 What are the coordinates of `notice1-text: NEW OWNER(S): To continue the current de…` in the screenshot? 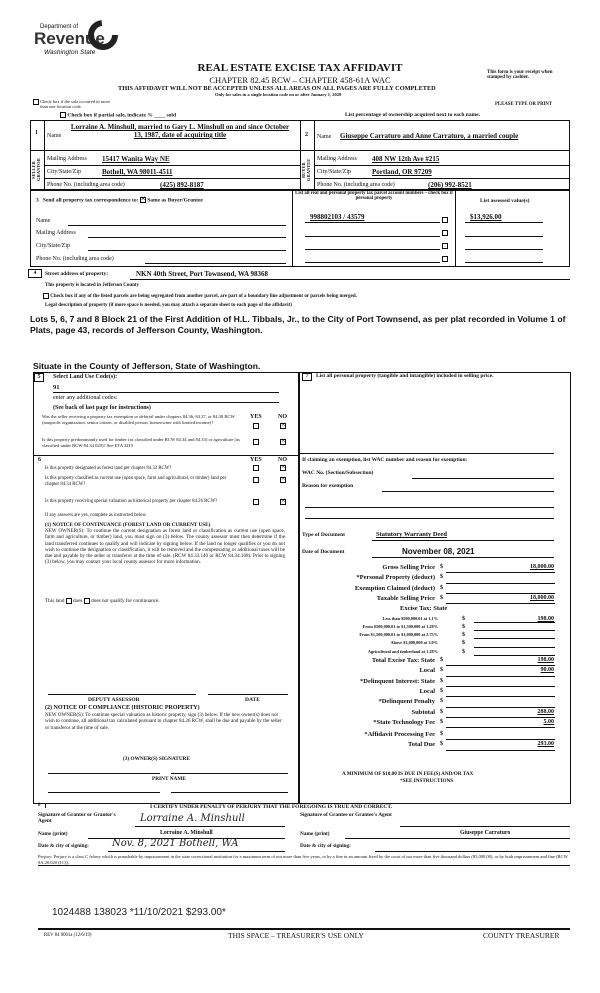 It's located at (165, 547).